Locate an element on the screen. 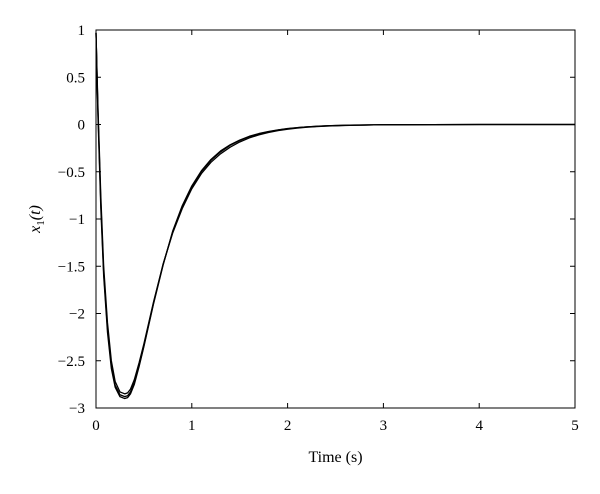 The image size is (600, 494). x-tick-label: 0 is located at coordinates (96, 426).